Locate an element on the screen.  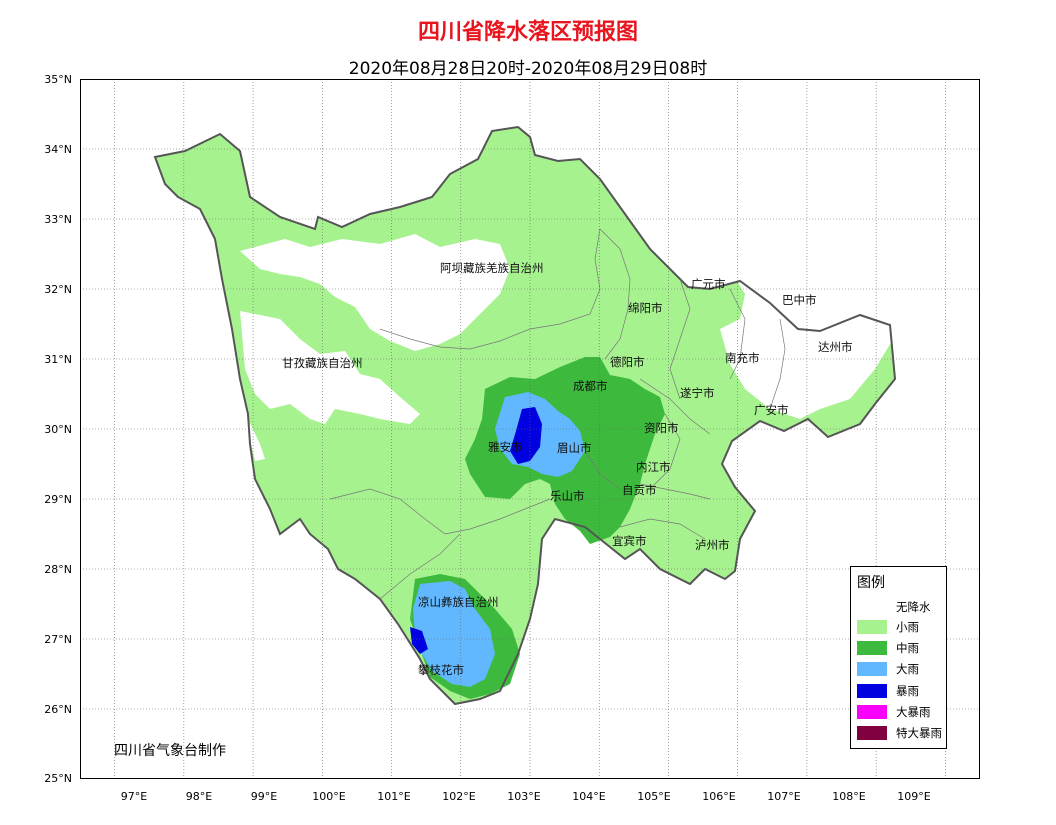
region-label: 遂宁市 is located at coordinates (697, 393).